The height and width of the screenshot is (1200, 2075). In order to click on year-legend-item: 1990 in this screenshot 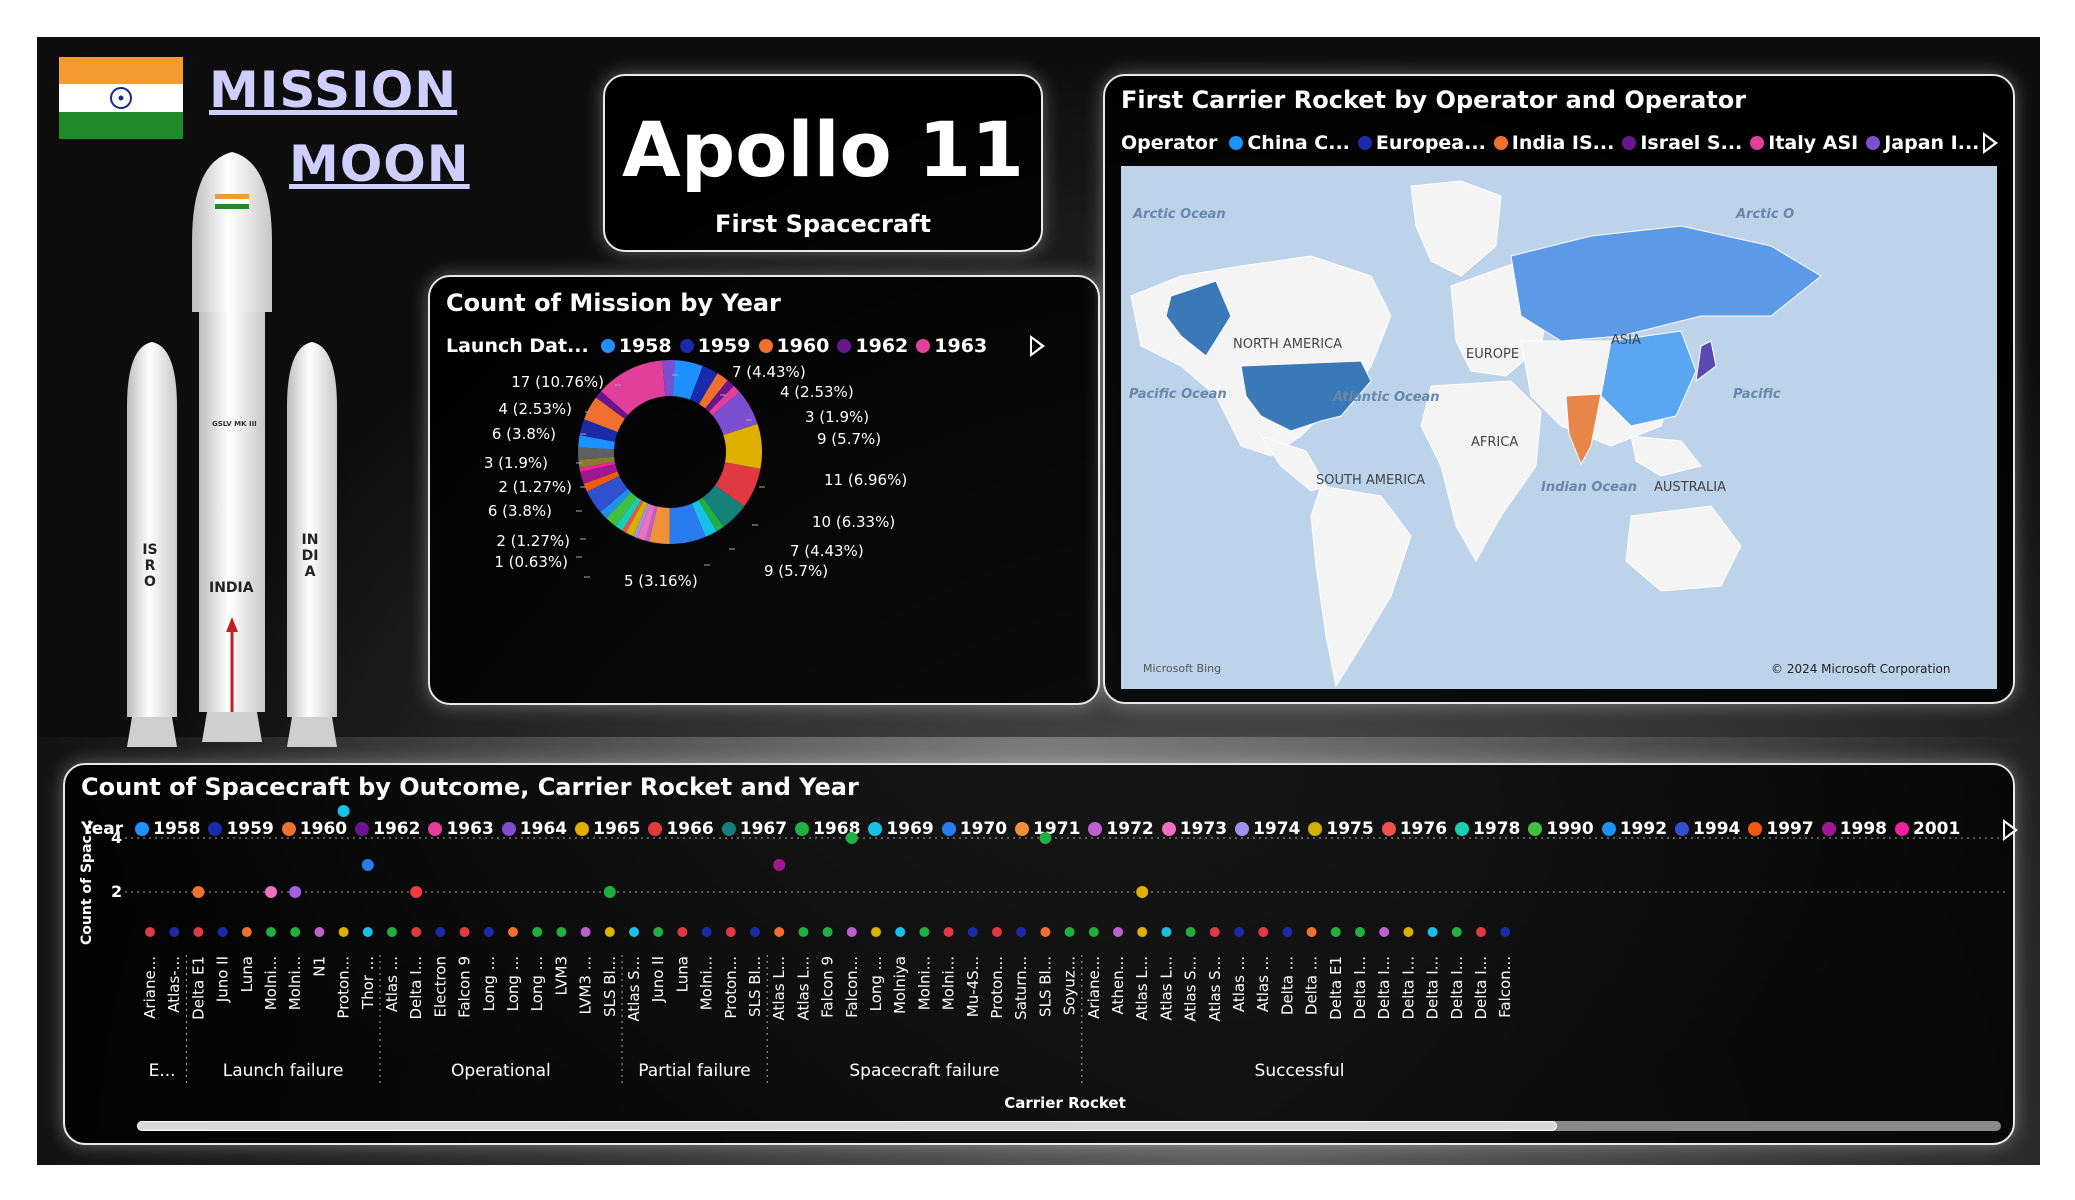, I will do `click(1561, 829)`.